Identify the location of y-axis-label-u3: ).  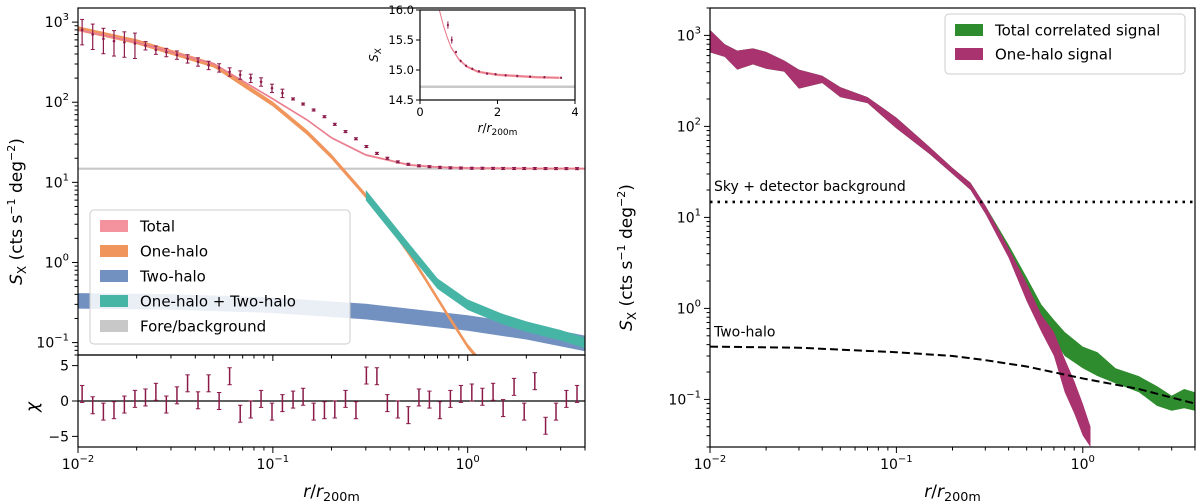
(17, 141).